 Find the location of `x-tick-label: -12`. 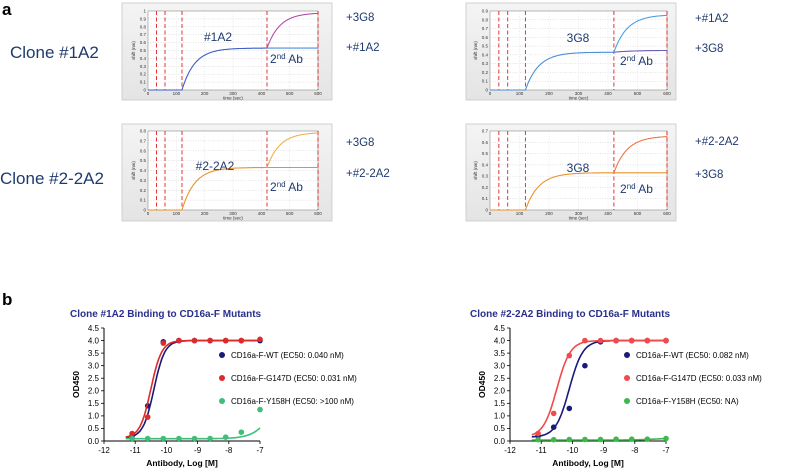

x-tick-label: -12 is located at coordinates (510, 450).